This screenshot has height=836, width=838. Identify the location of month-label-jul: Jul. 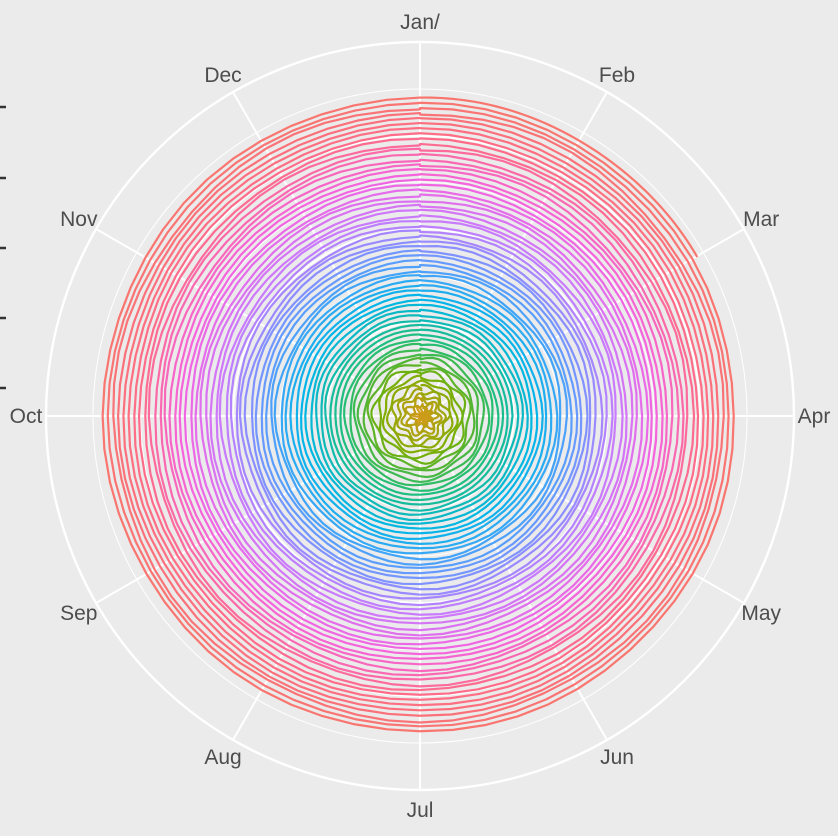
(420, 810).